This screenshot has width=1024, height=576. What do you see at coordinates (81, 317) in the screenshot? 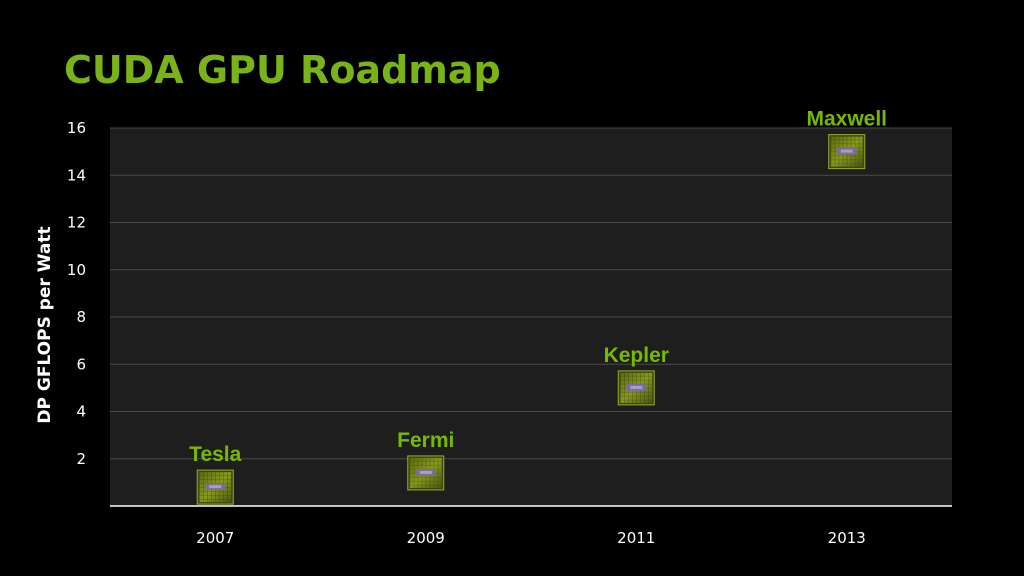
I see `y-tick-label: 8` at bounding box center [81, 317].